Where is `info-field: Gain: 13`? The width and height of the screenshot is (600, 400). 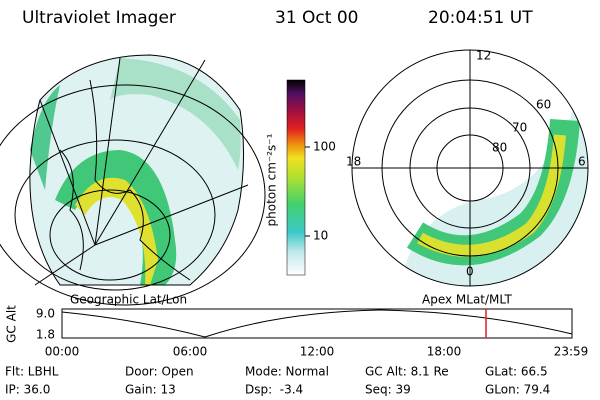
info-field: Gain: 13 is located at coordinates (150, 390).